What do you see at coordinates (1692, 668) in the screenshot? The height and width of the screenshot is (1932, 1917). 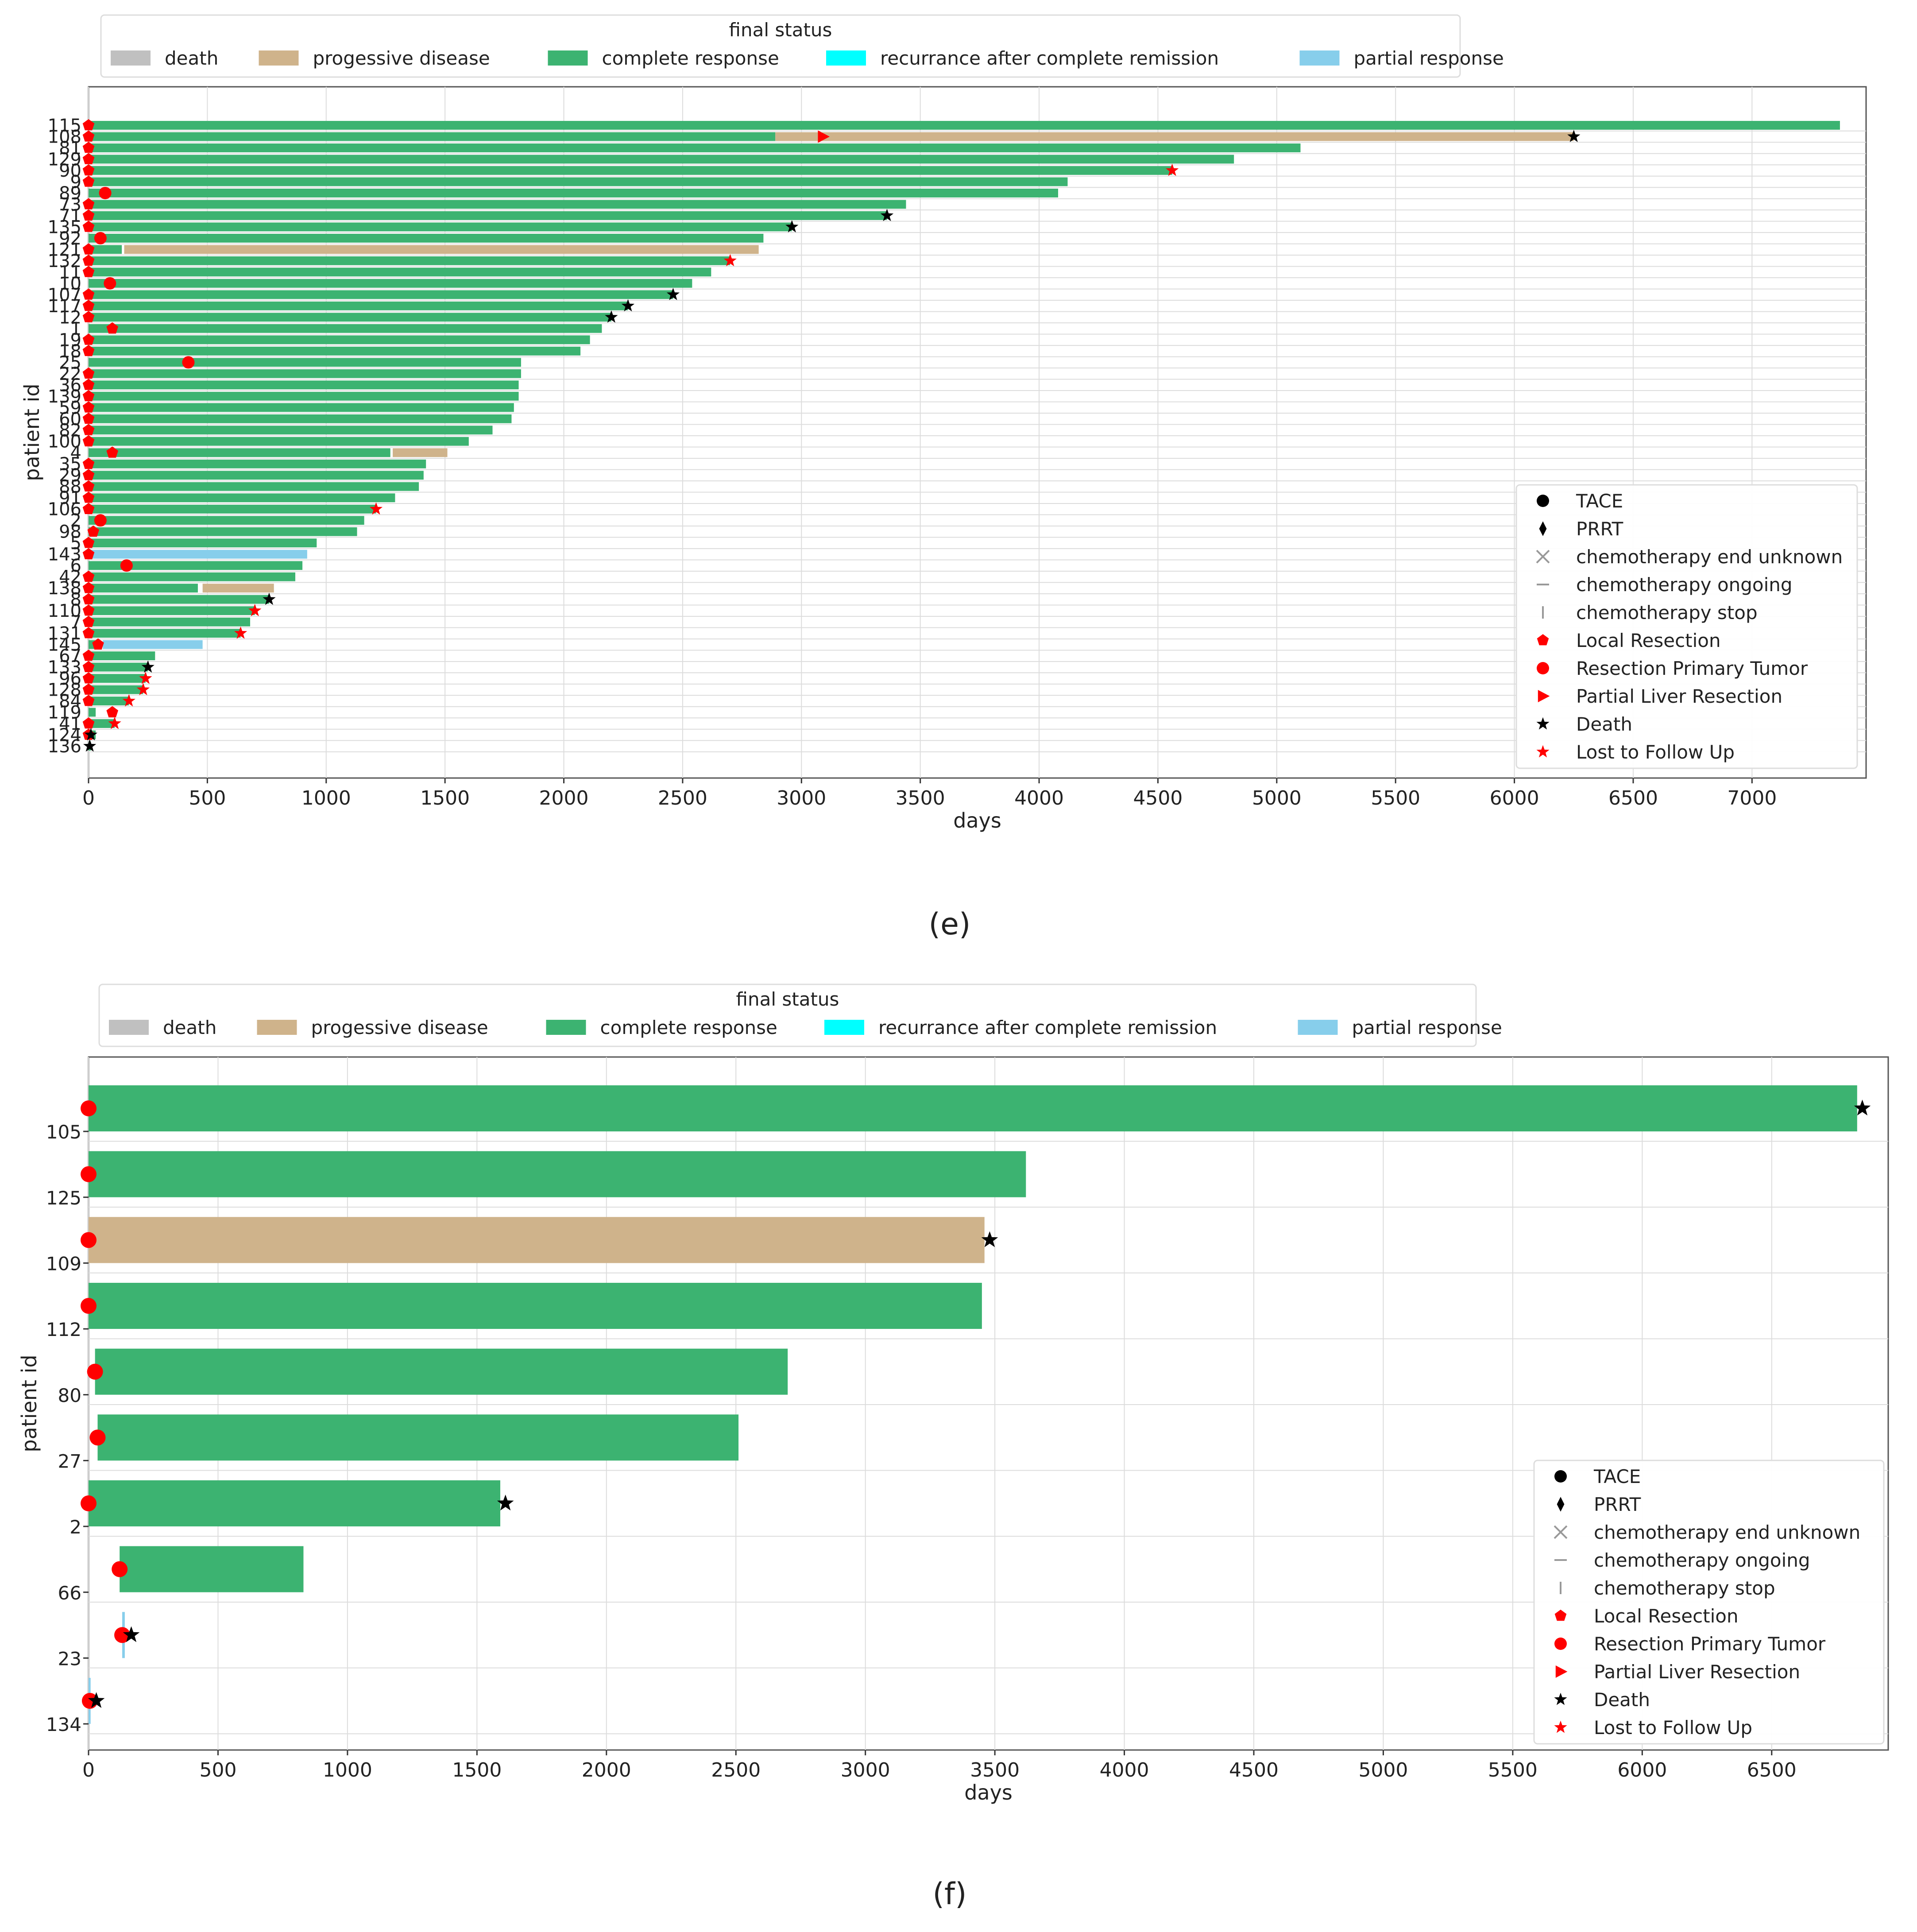 I see `chart-e-legend-label-6: Resection Primary Tumor` at bounding box center [1692, 668].